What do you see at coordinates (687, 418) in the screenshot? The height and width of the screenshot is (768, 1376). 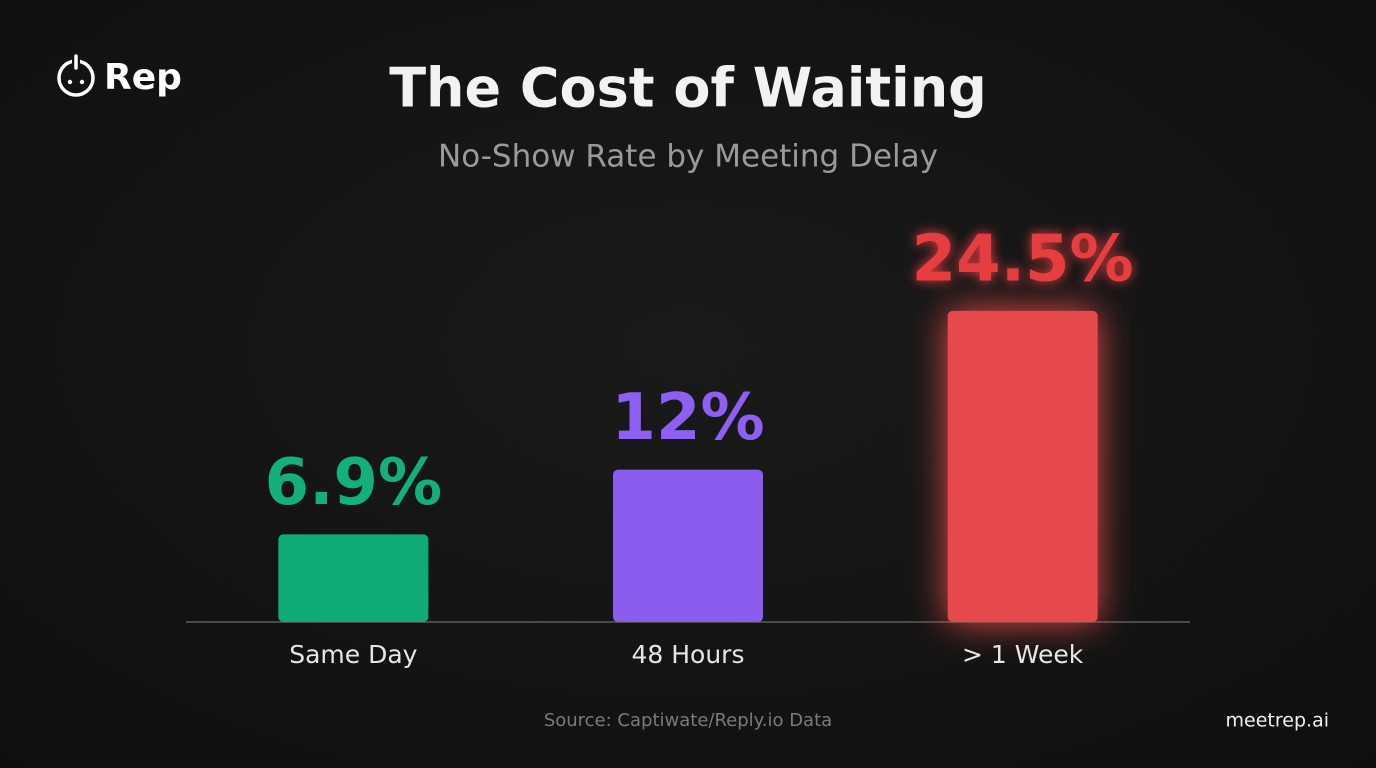 I see `value-label: 12%` at bounding box center [687, 418].